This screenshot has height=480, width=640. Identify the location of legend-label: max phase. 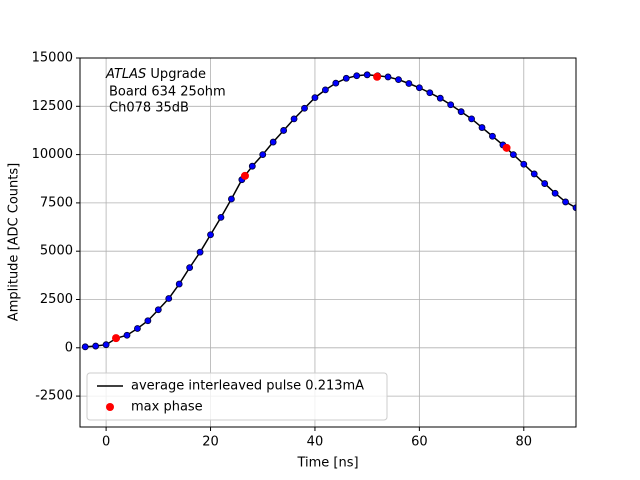
(167, 407).